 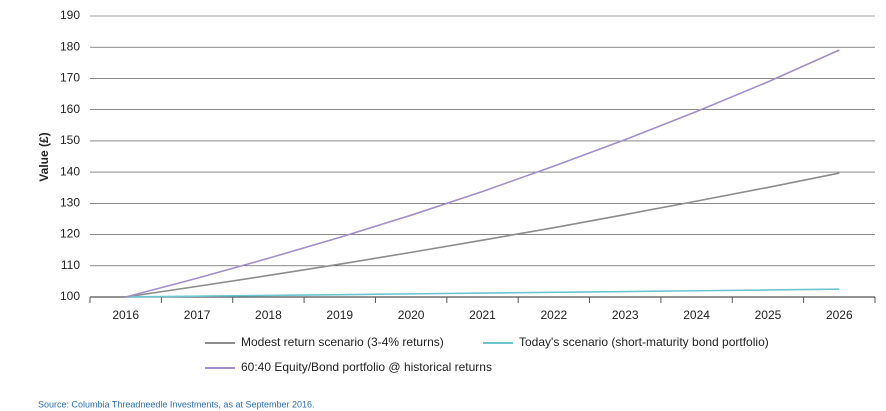 What do you see at coordinates (70, 203) in the screenshot?
I see `y-tick-label: 130` at bounding box center [70, 203].